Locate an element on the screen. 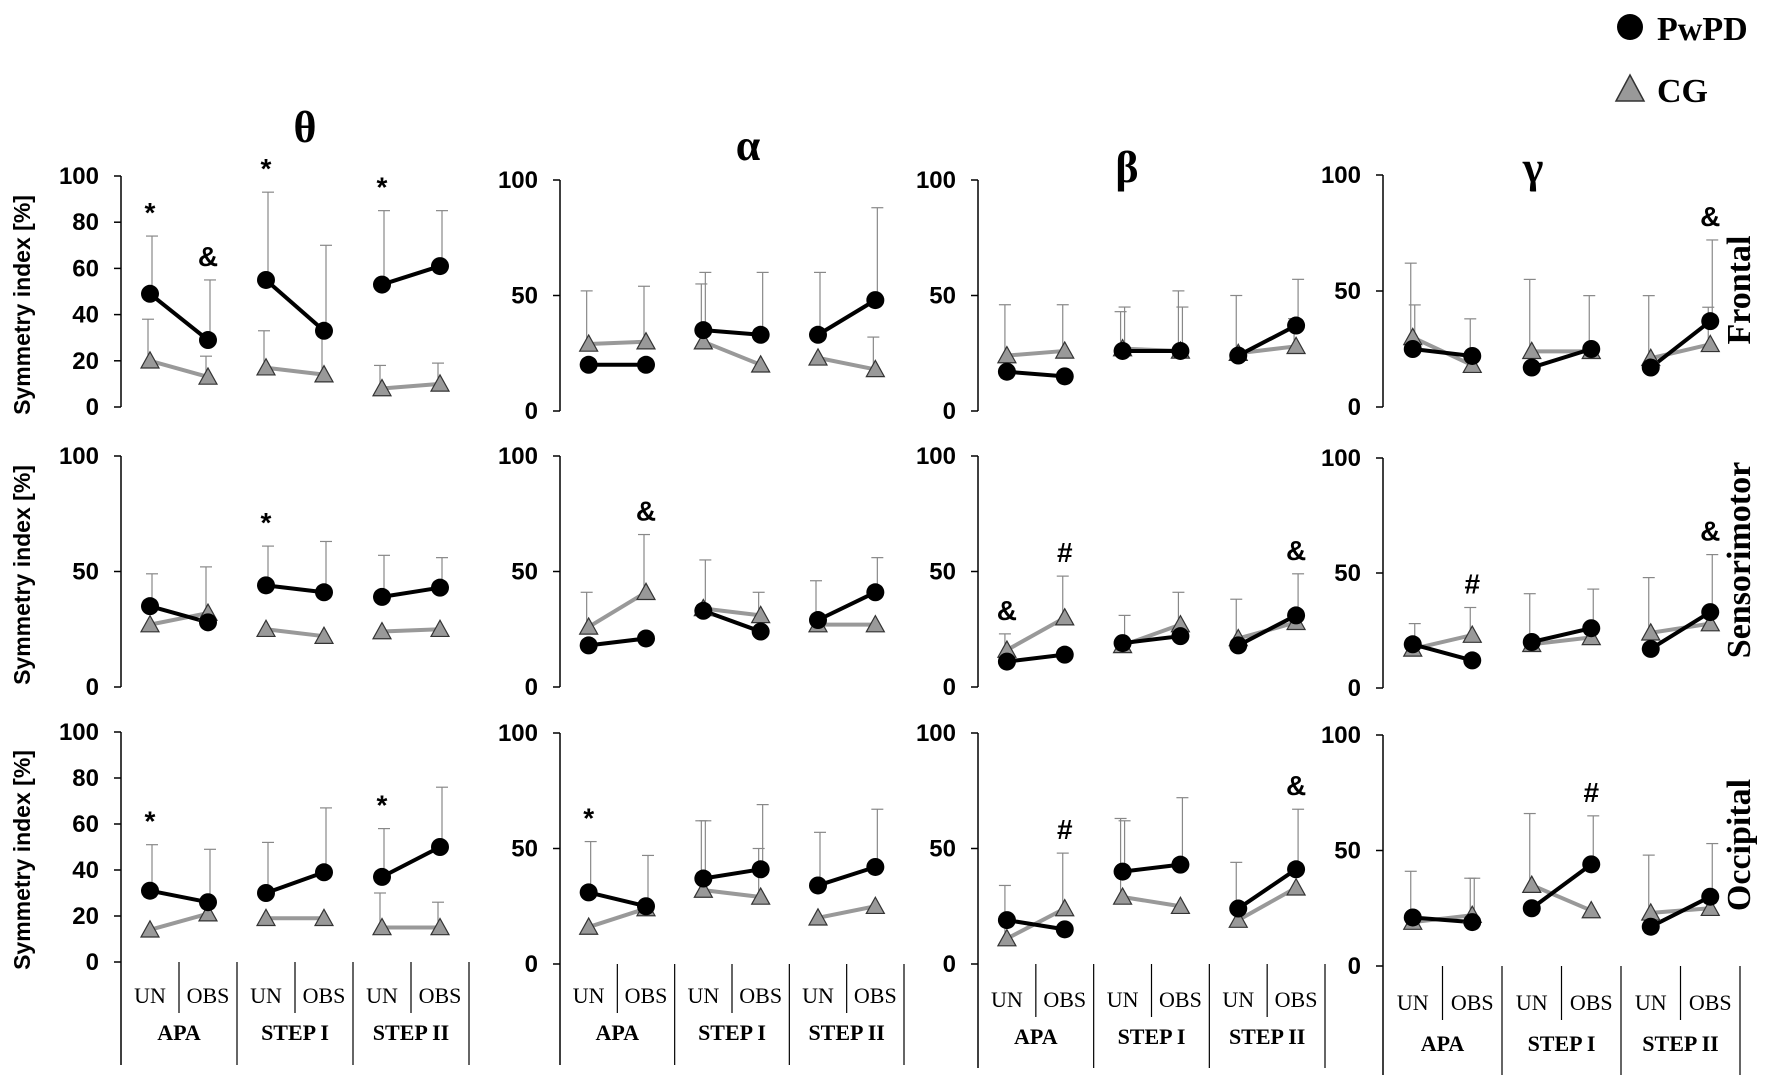 The image size is (1771, 1079). region-label-occipital: Occipital is located at coordinates (1739, 845).